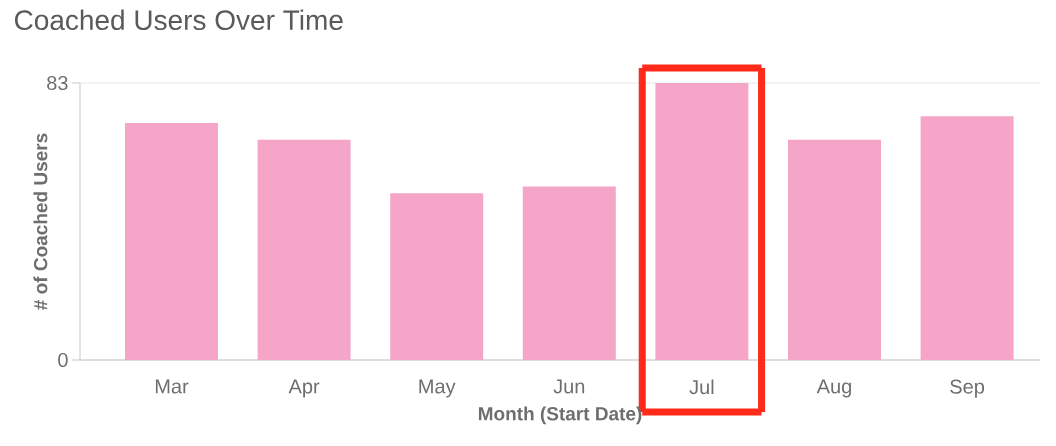 This screenshot has height=446, width=1056. I want to click on x-tick-label: Aug, so click(833, 388).